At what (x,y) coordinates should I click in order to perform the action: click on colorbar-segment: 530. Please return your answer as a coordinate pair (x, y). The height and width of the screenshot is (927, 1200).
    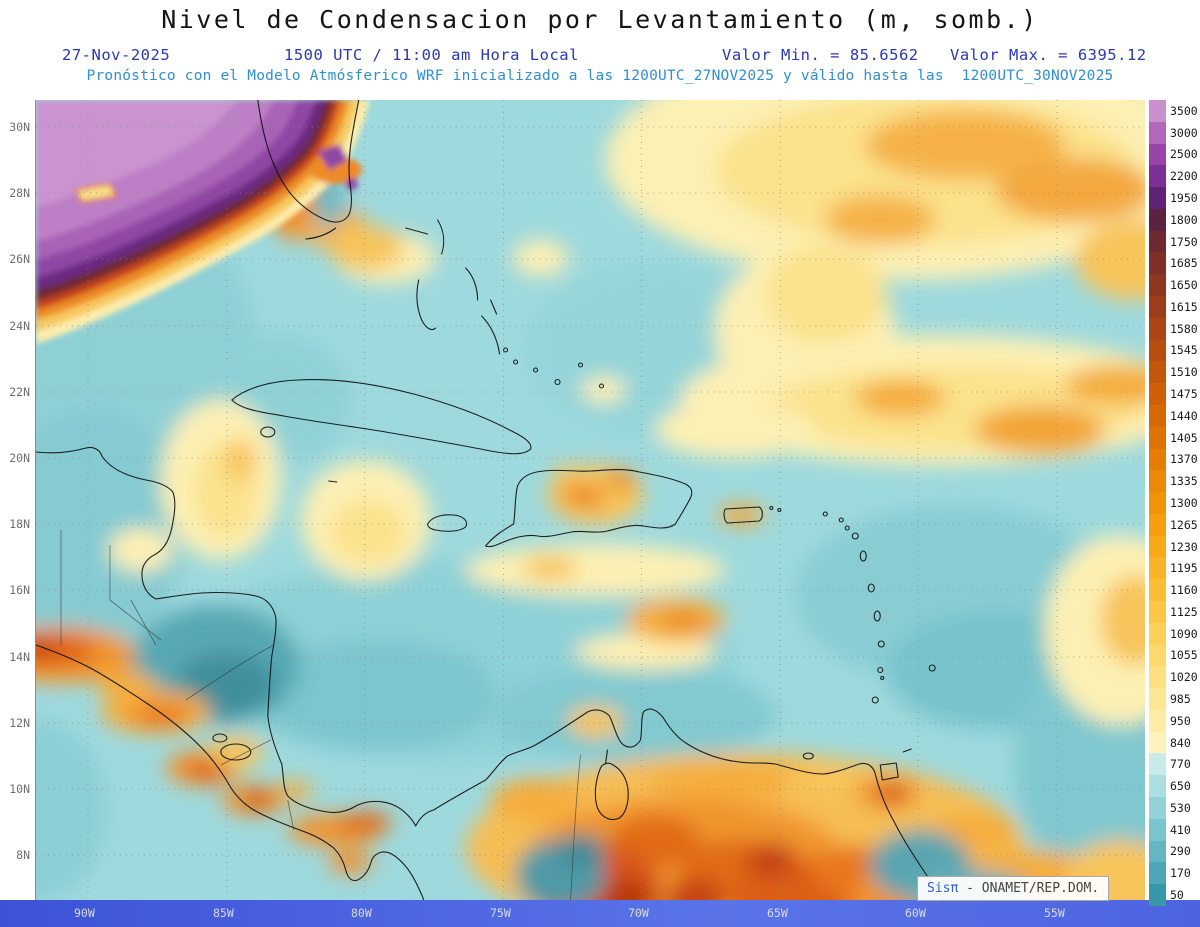
    Looking at the image, I should click on (1170, 808).